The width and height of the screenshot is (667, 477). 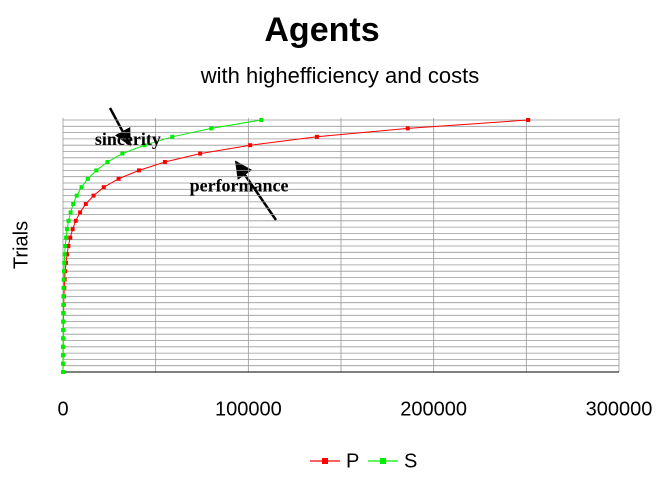 I want to click on x-tick-label: 0, so click(x=62, y=409).